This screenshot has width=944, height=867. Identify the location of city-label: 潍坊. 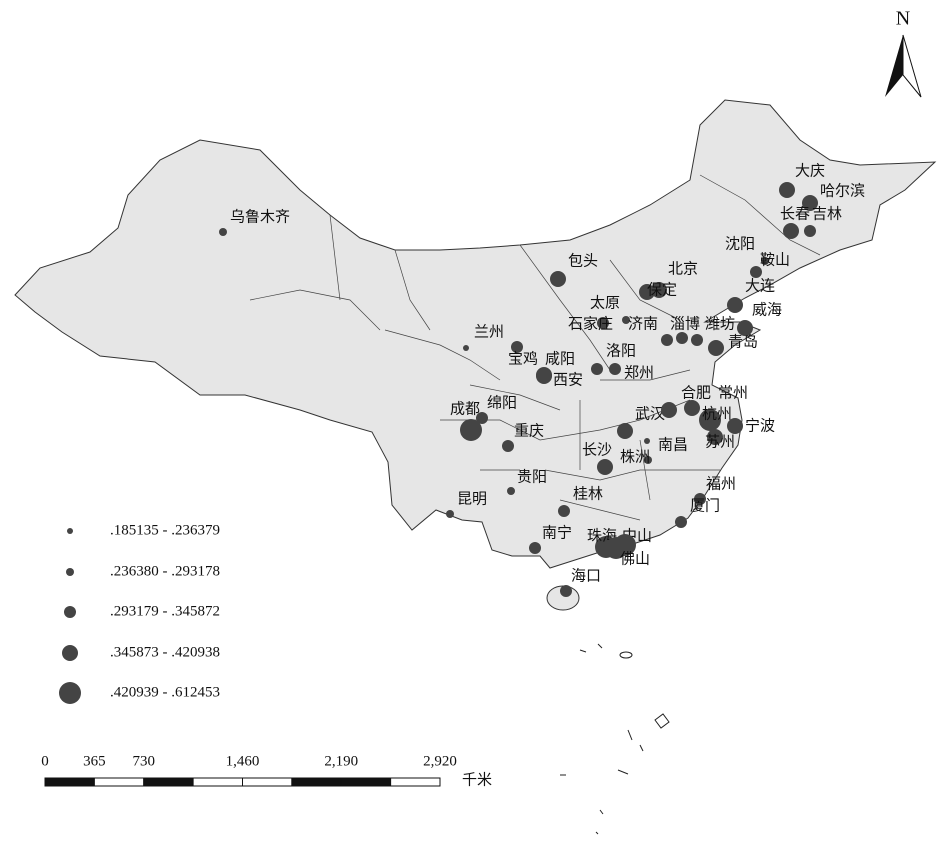
(720, 323).